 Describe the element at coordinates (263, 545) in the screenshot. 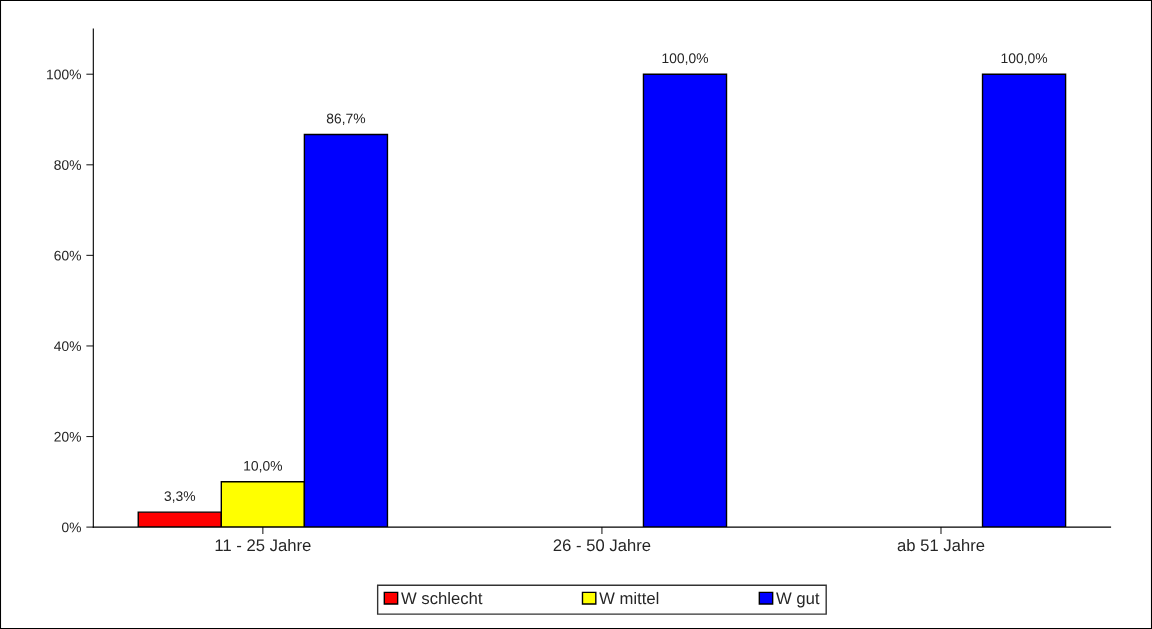

I see `x-tick-label: 11 - 25 Jahre` at that location.